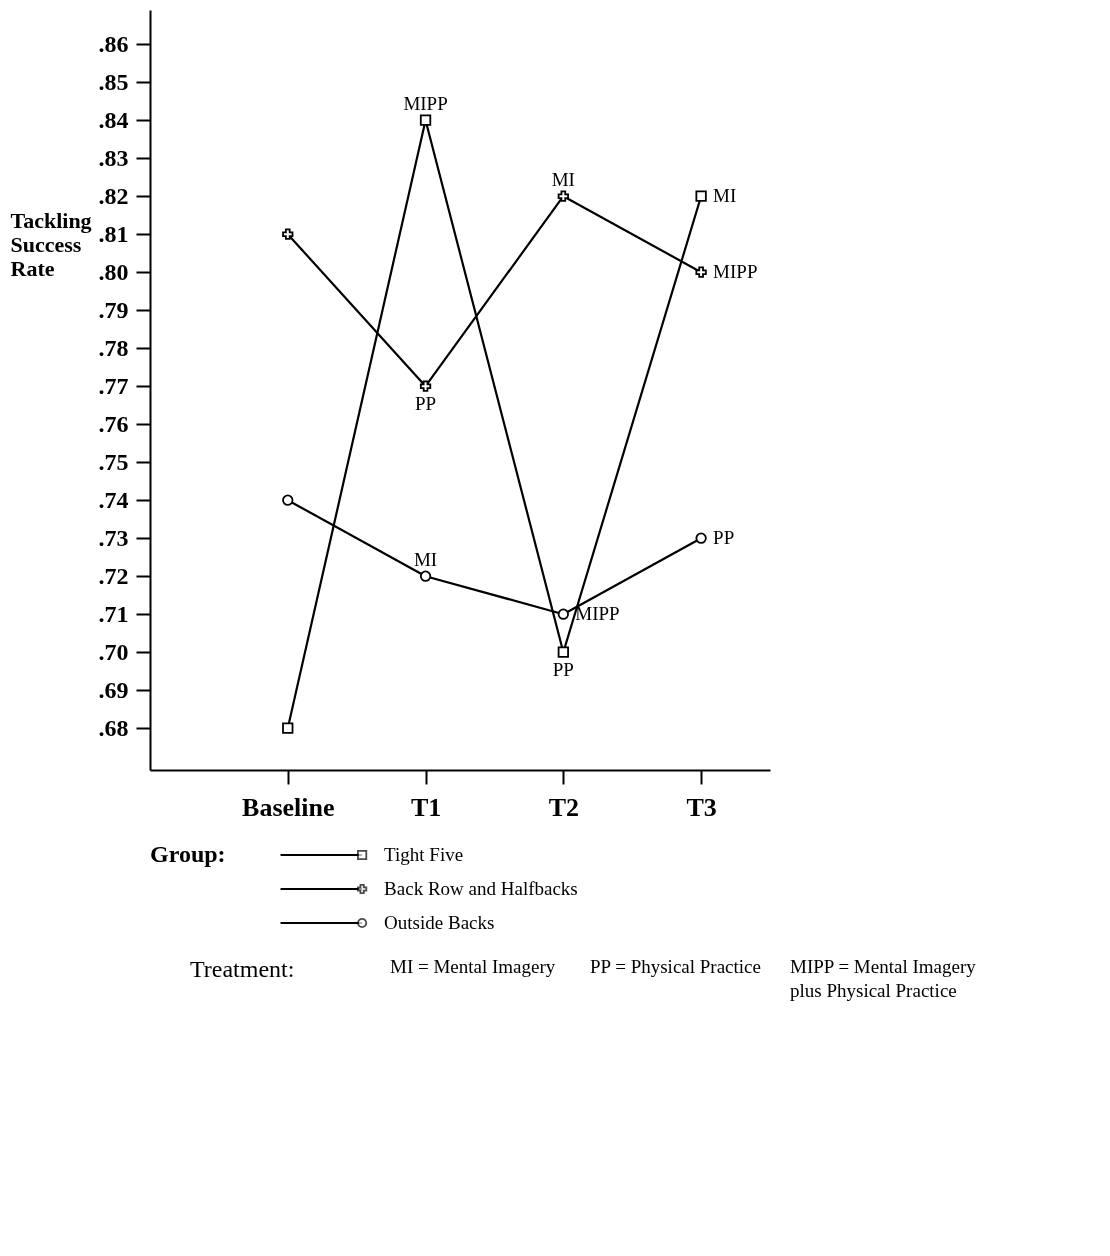  What do you see at coordinates (675, 966) in the screenshot?
I see `text: PP = Physical Practice` at bounding box center [675, 966].